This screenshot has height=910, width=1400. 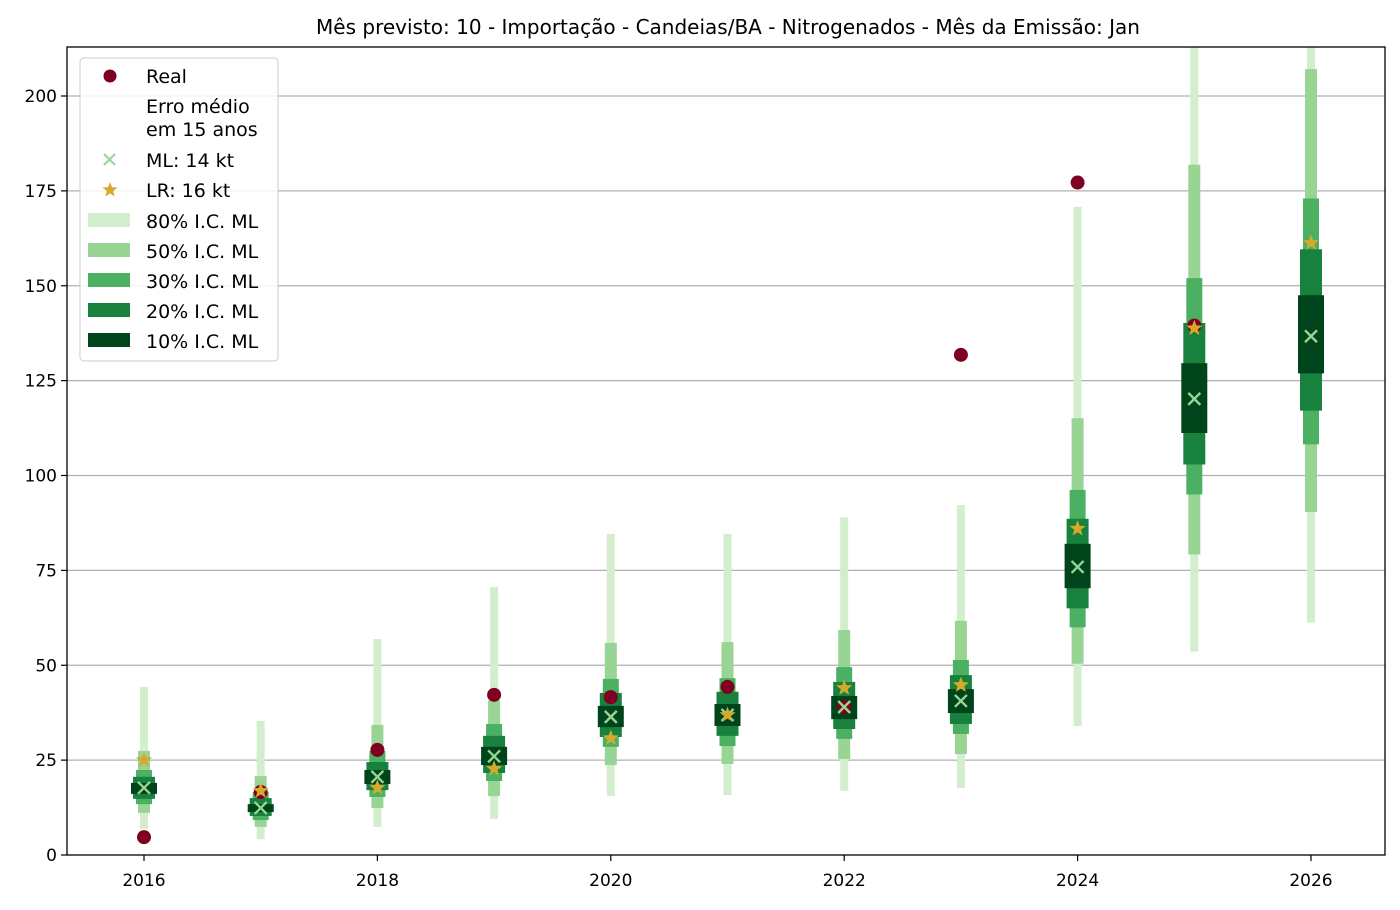 I want to click on x-axis: 2016 2018 2020 2022 2024 2026, so click(x=727, y=873).